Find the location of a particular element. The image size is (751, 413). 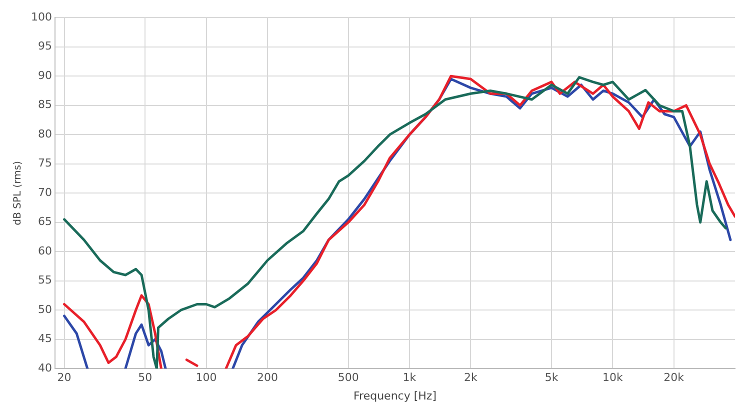

y-tick-label: 60 is located at coordinates (45, 251).